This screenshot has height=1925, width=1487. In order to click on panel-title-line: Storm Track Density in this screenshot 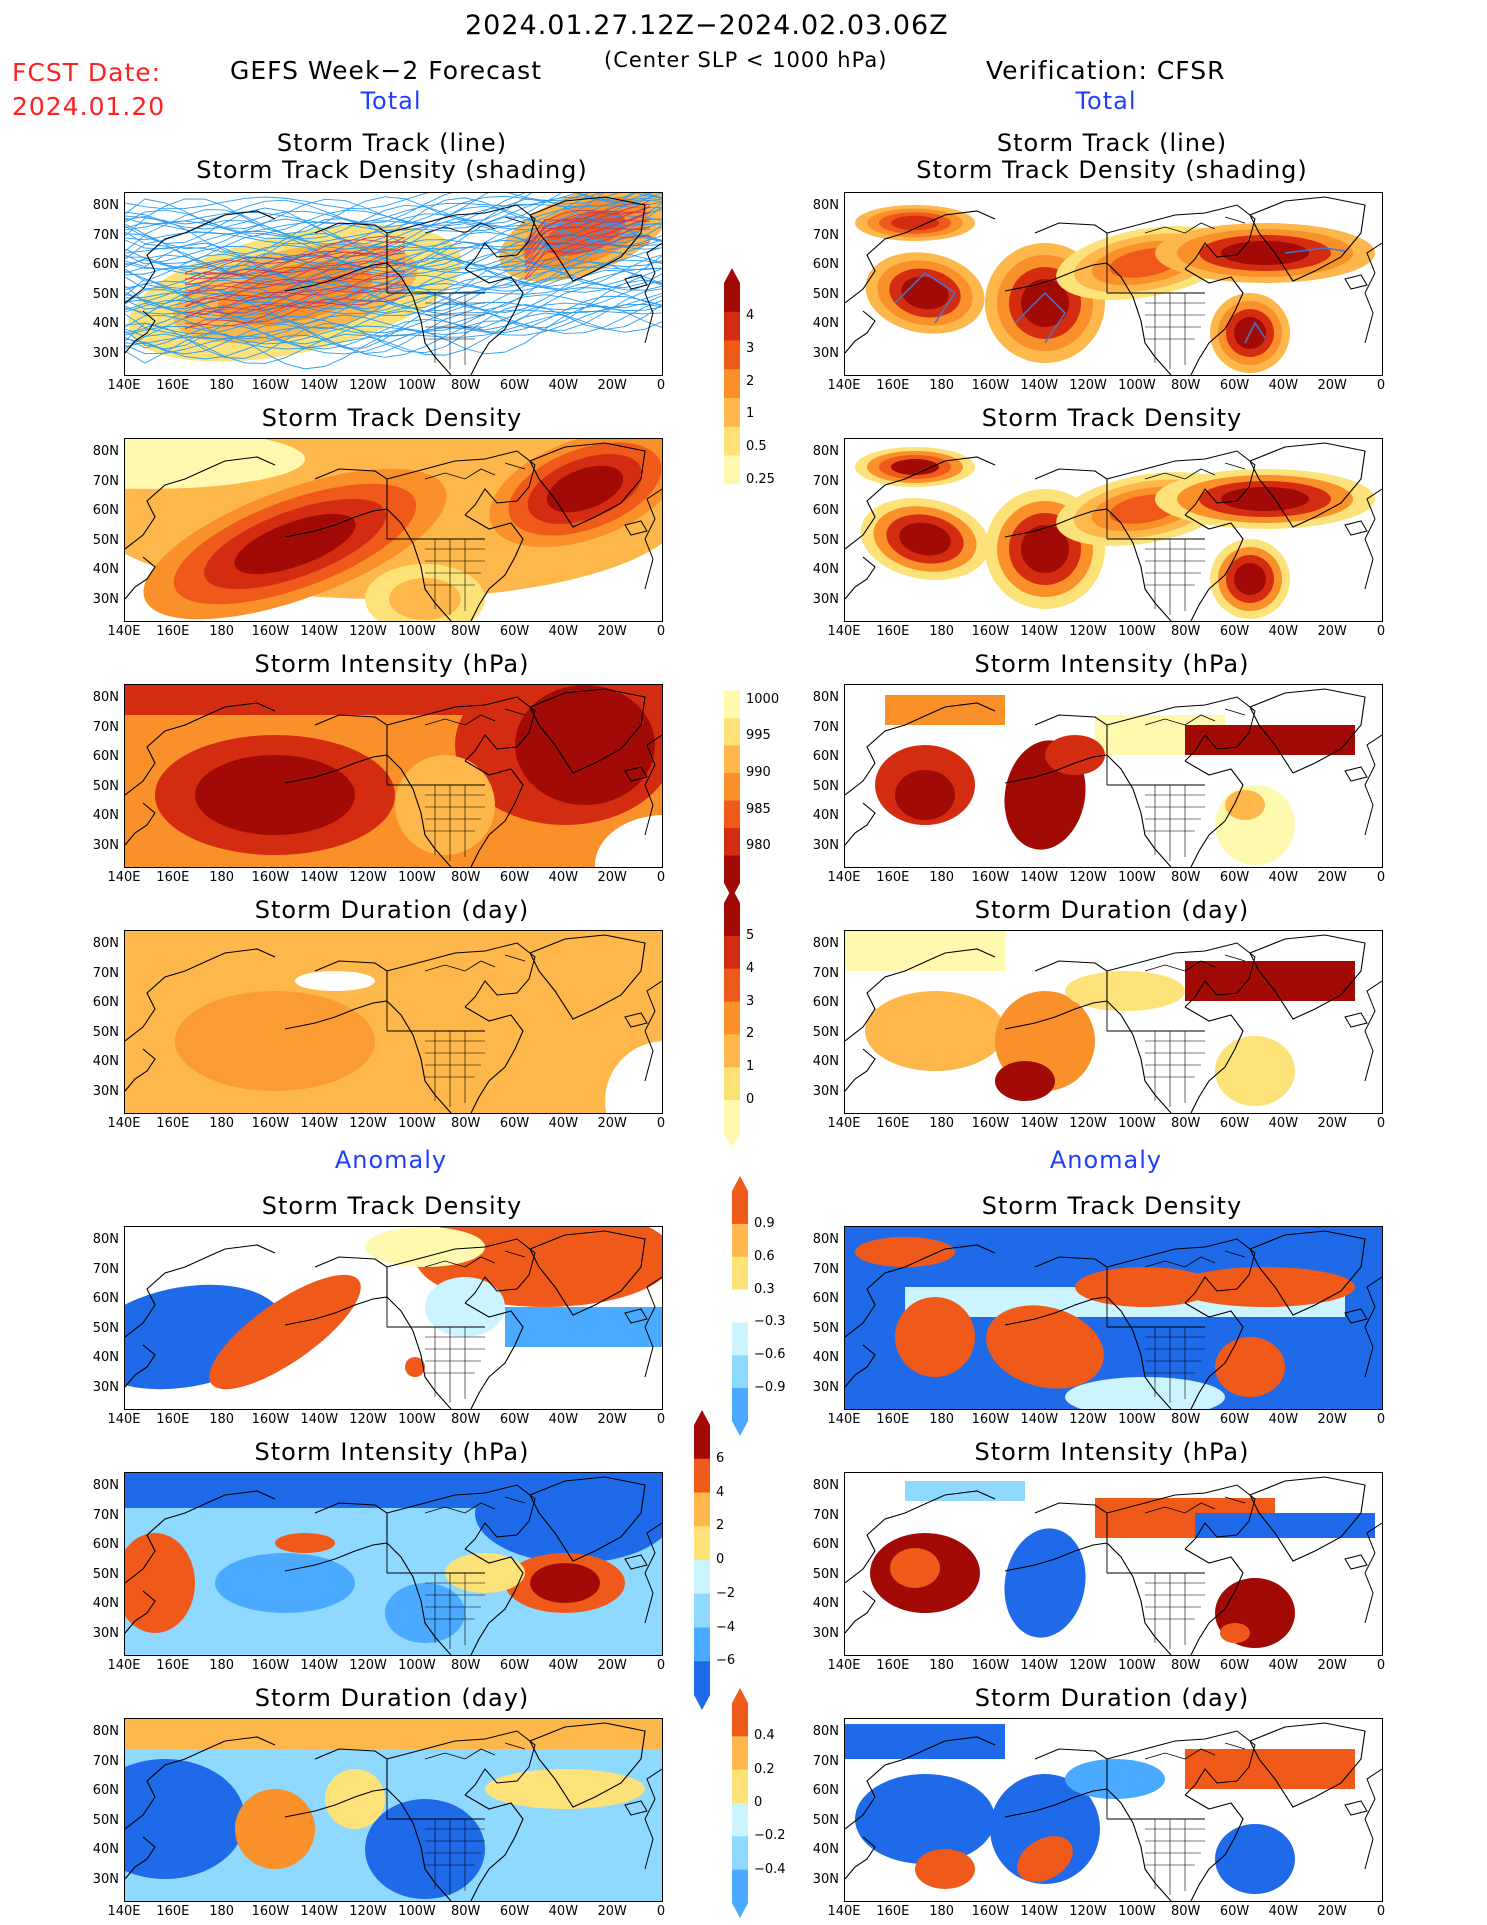, I will do `click(392, 1206)`.